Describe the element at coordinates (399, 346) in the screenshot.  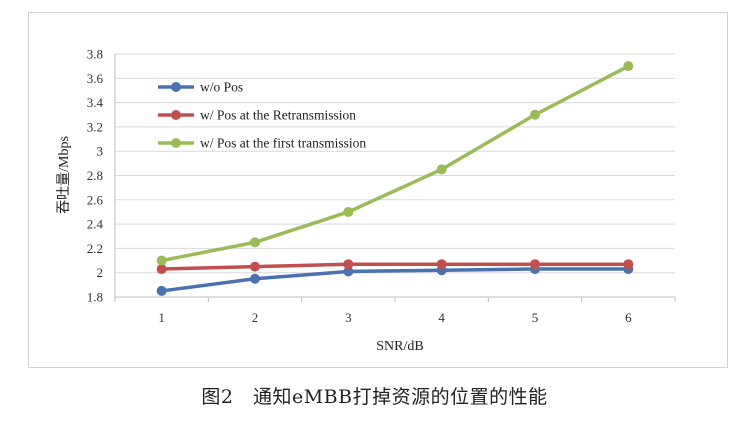
I see `x-axis-title: SNR/dB` at that location.